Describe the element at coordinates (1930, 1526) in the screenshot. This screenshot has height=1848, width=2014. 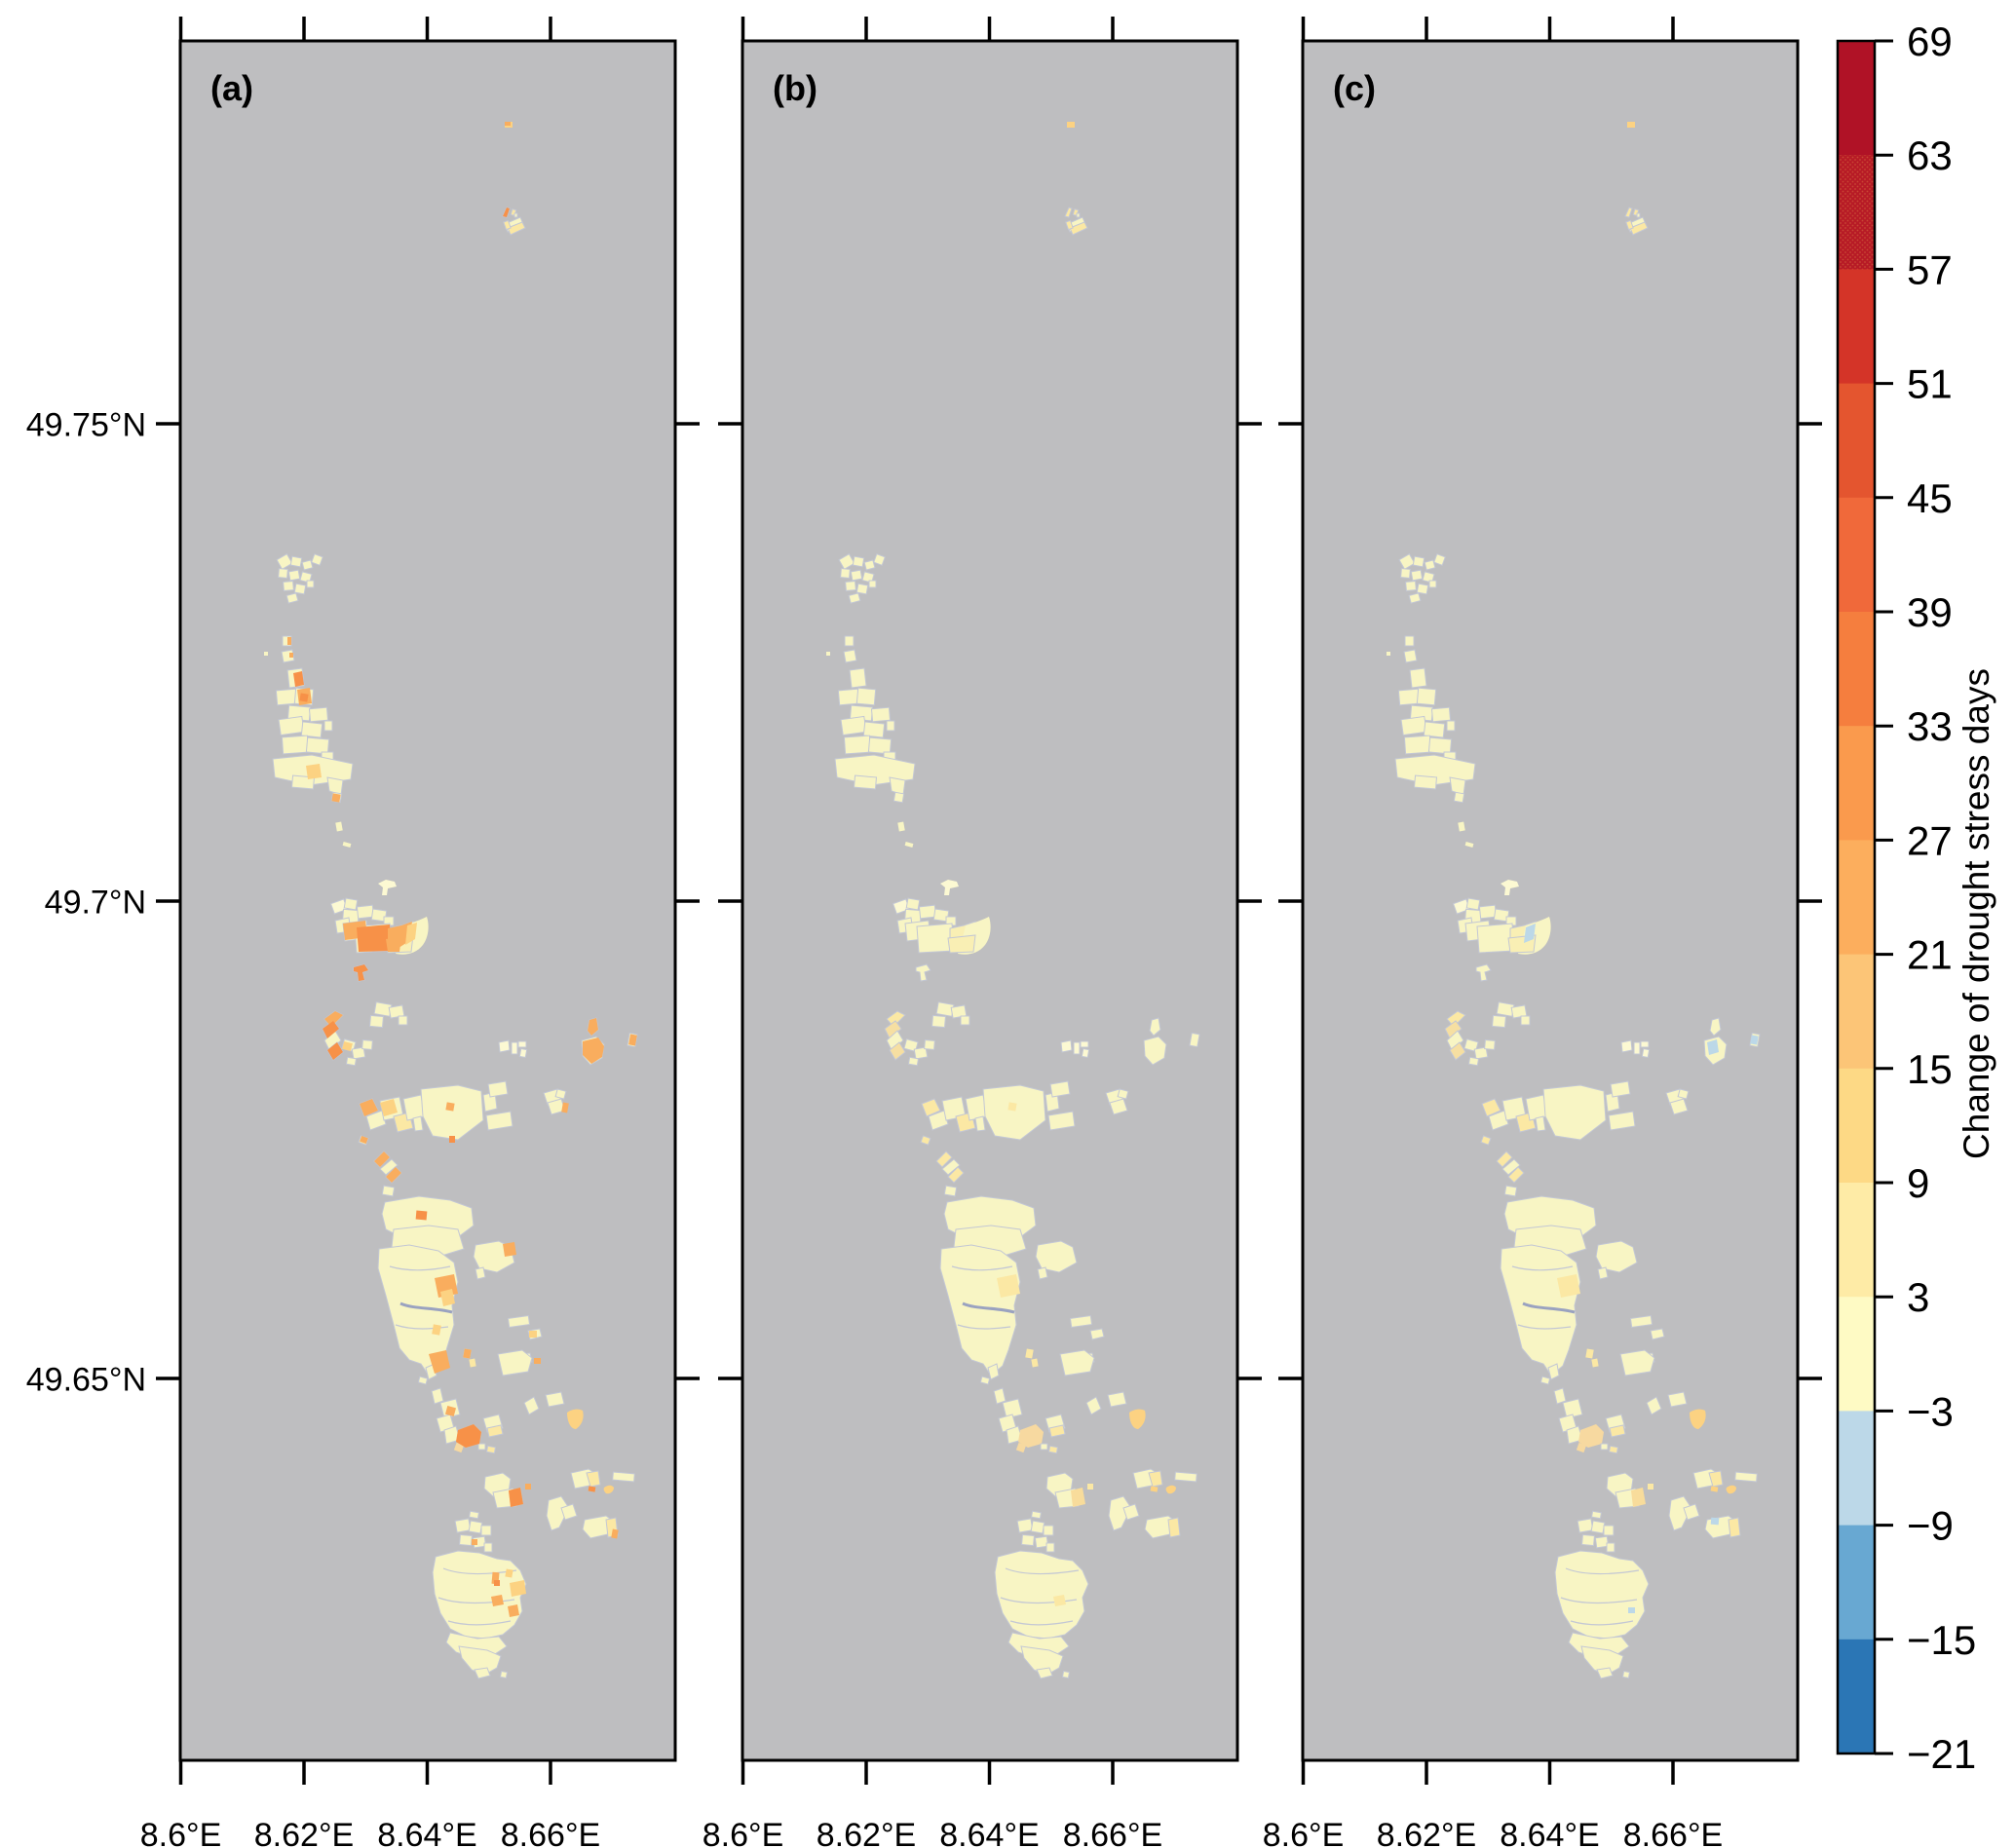
I see `svg-text: −9` at that location.